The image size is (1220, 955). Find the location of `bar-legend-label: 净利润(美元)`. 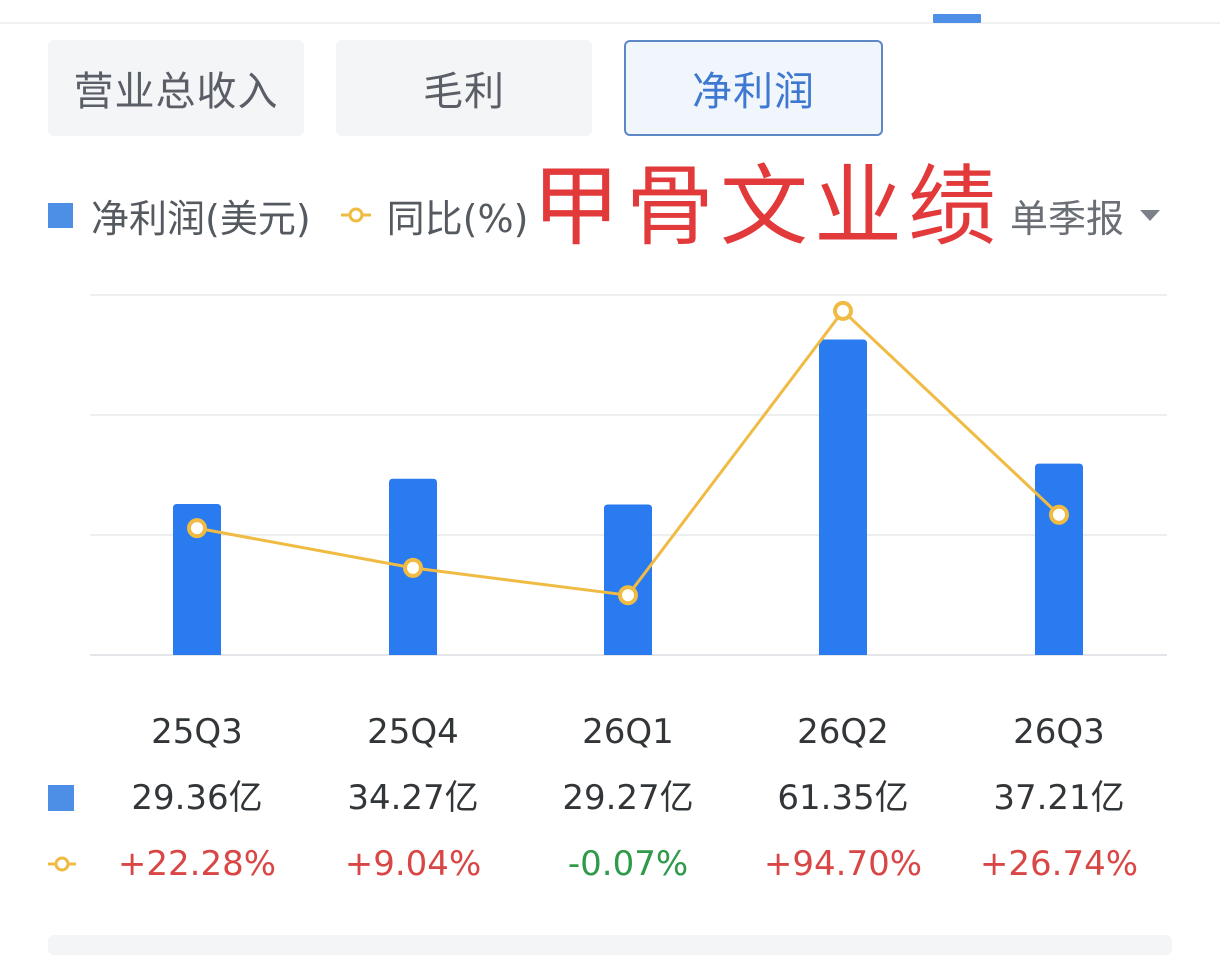

bar-legend-label: 净利润(美元) is located at coordinates (201, 218).